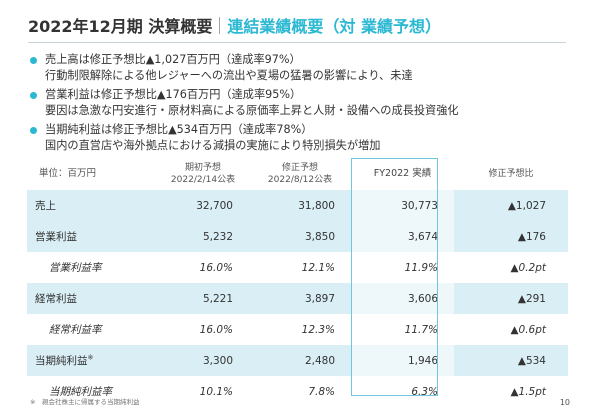  I want to click on table-row-operating-margin: 営業利益率 16.0% 12.1% 11.9% ▲0.2pt, so click(297, 267).